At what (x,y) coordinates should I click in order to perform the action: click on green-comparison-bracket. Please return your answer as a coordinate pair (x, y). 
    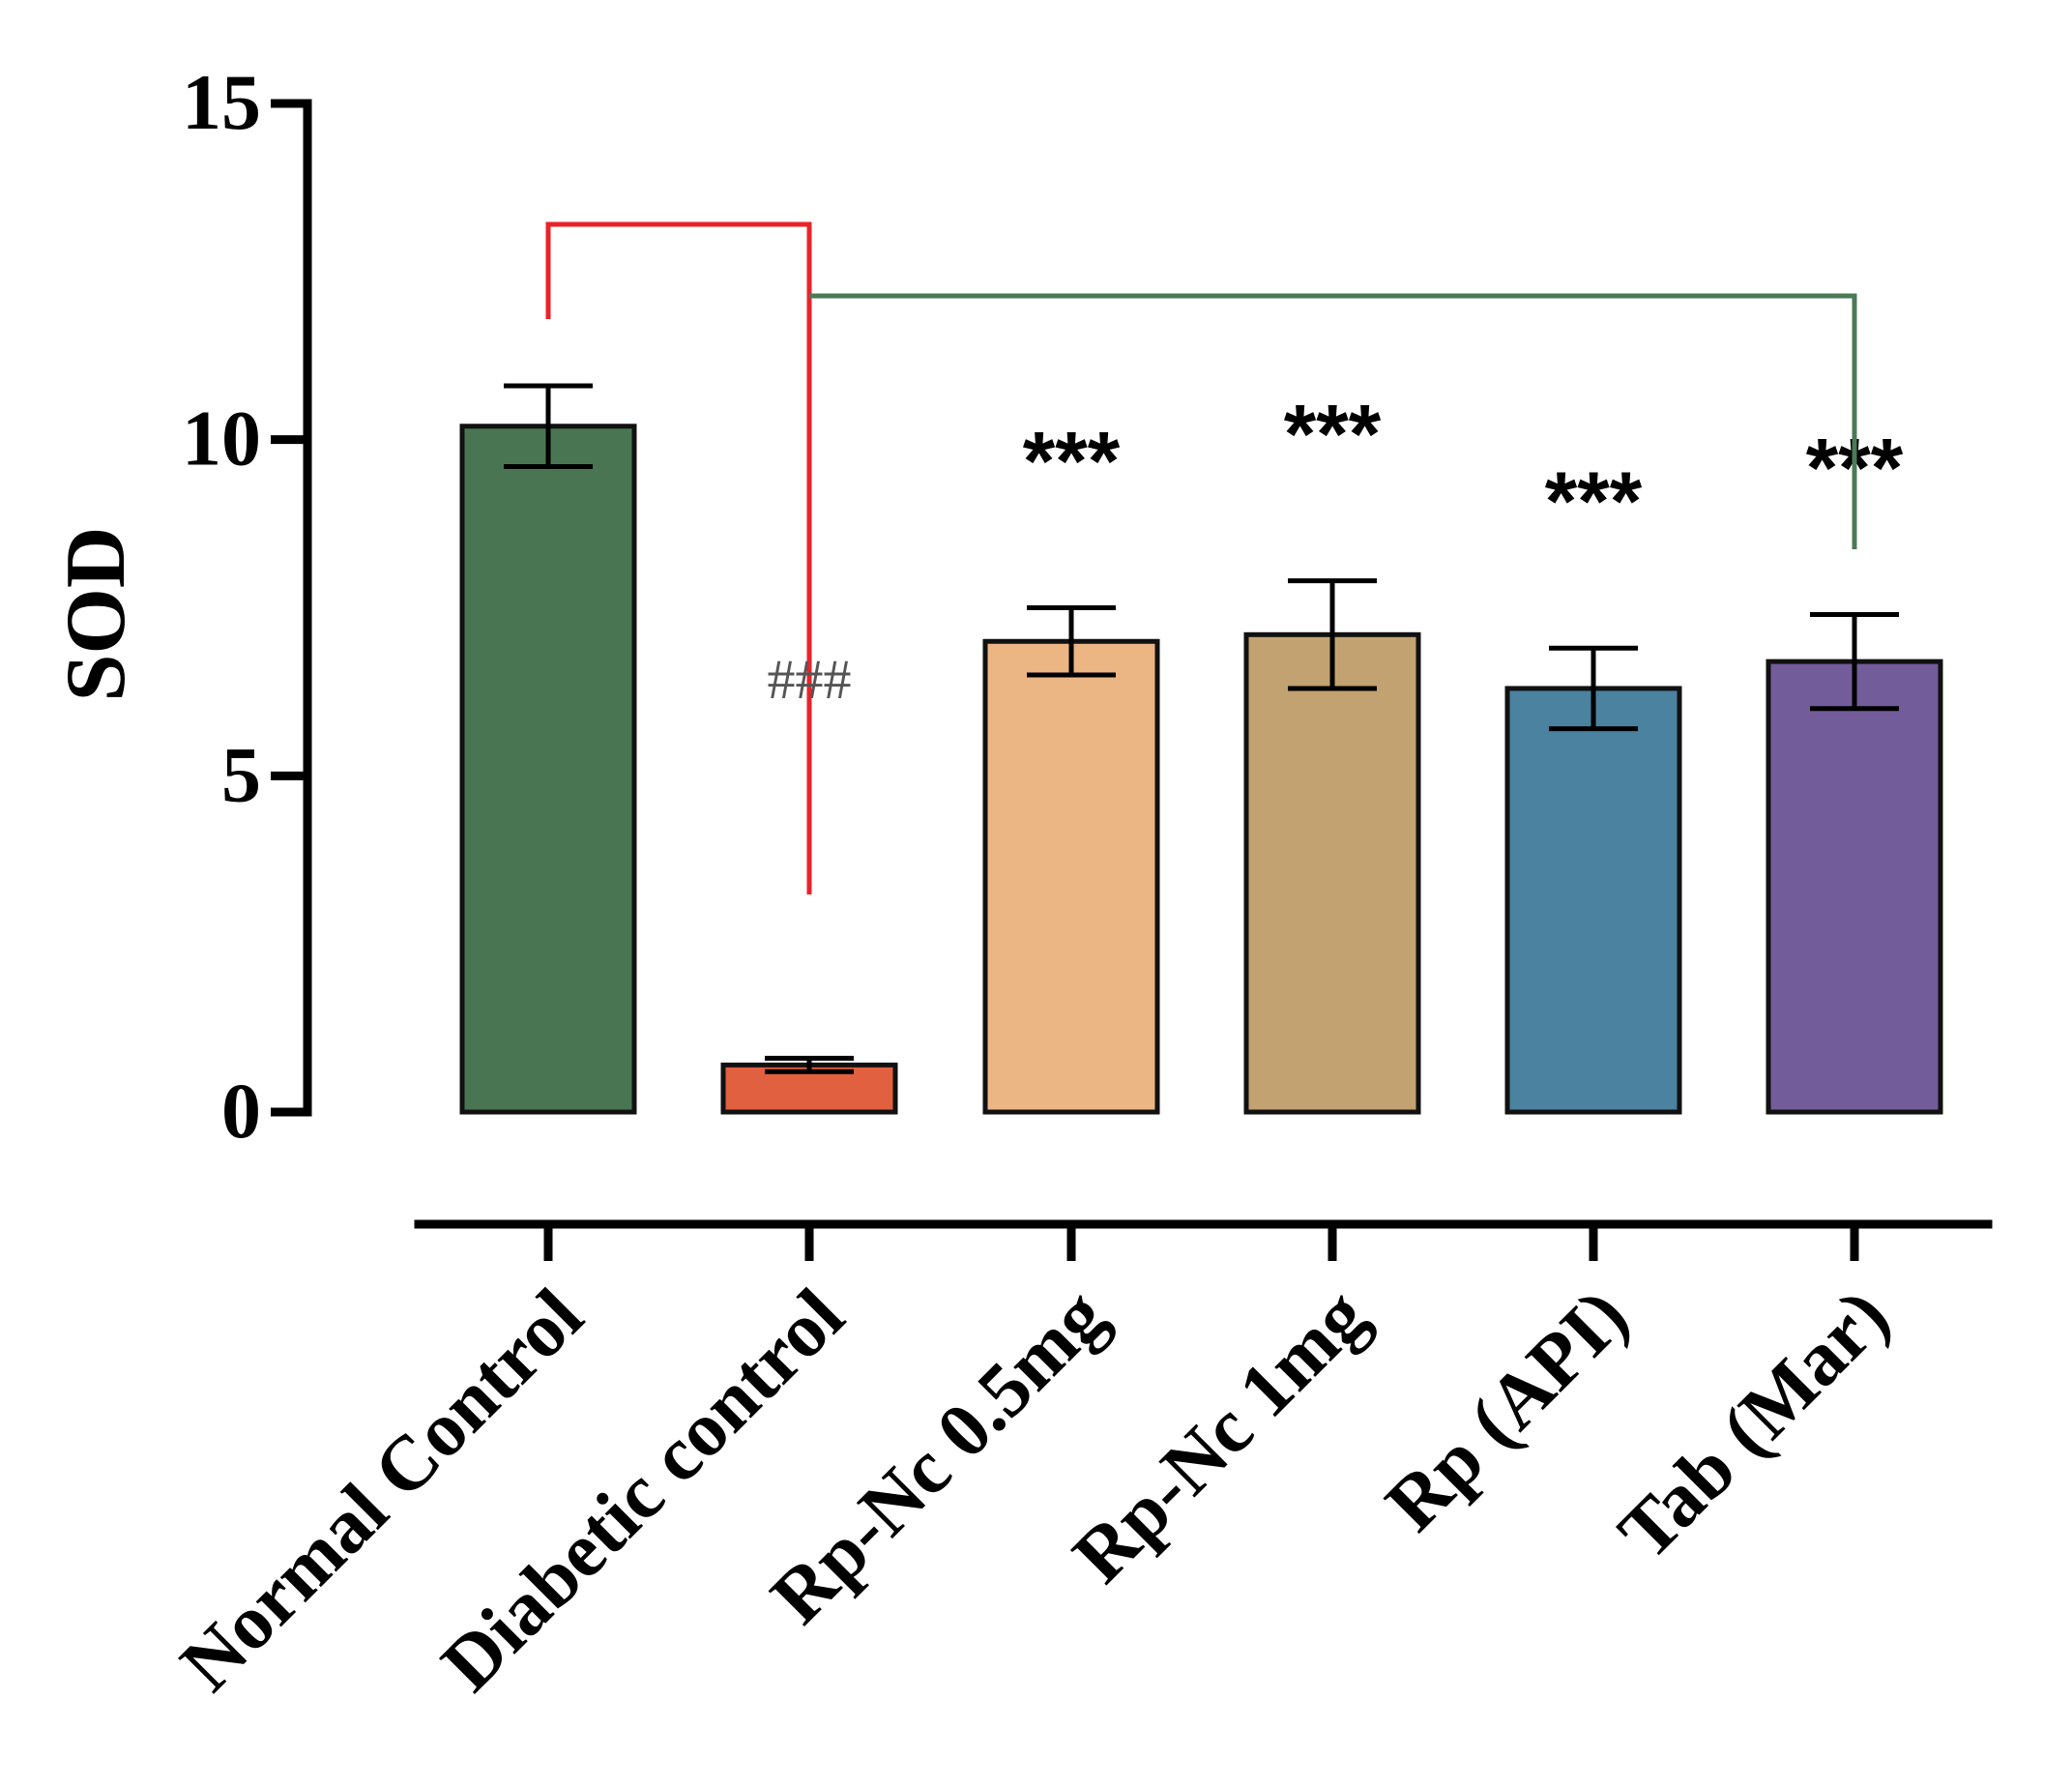
    Looking at the image, I should click on (1333, 421).